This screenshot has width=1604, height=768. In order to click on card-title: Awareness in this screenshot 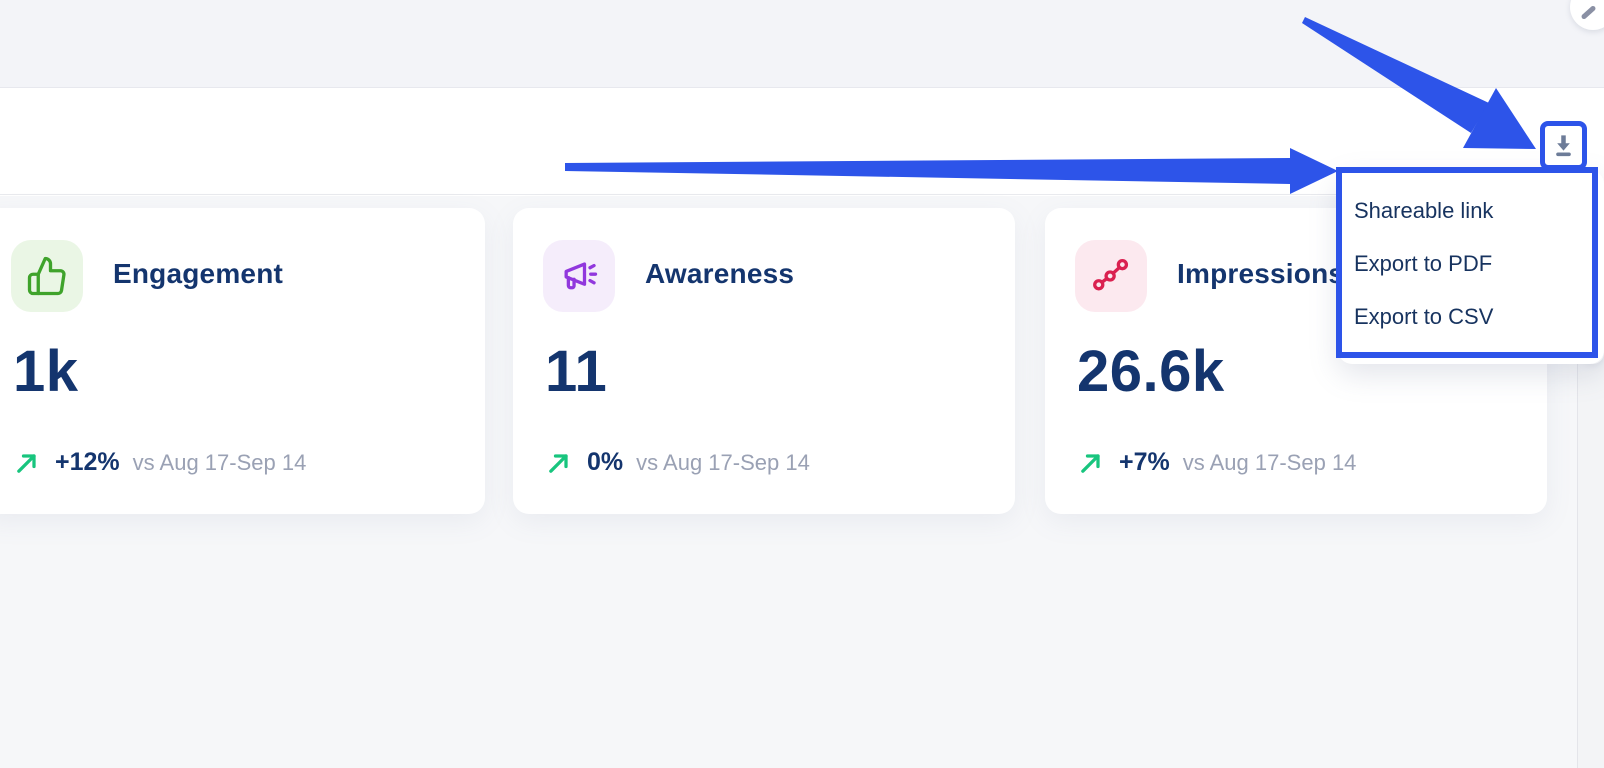, I will do `click(720, 273)`.